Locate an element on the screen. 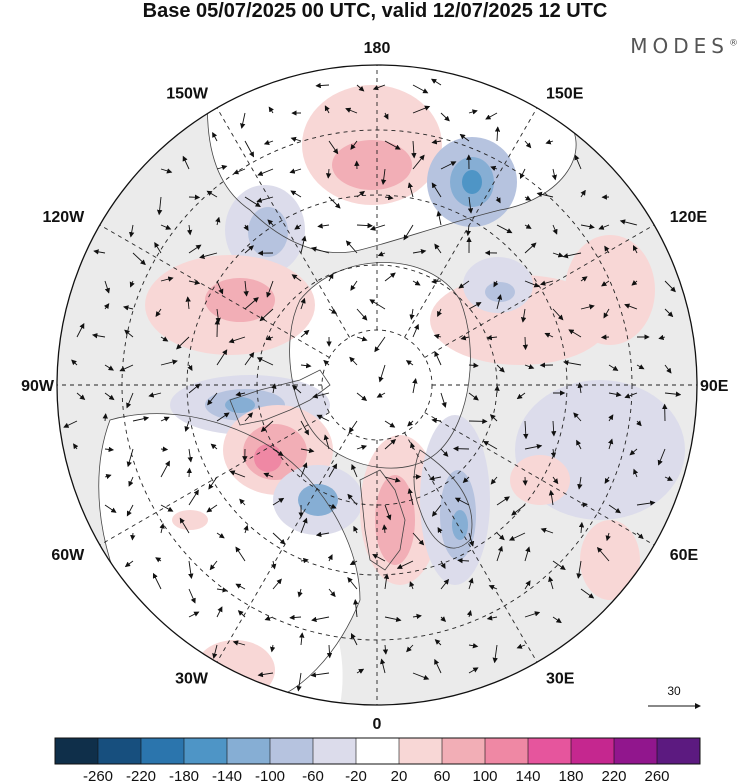  colorbar-label: 220 is located at coordinates (613, 775).